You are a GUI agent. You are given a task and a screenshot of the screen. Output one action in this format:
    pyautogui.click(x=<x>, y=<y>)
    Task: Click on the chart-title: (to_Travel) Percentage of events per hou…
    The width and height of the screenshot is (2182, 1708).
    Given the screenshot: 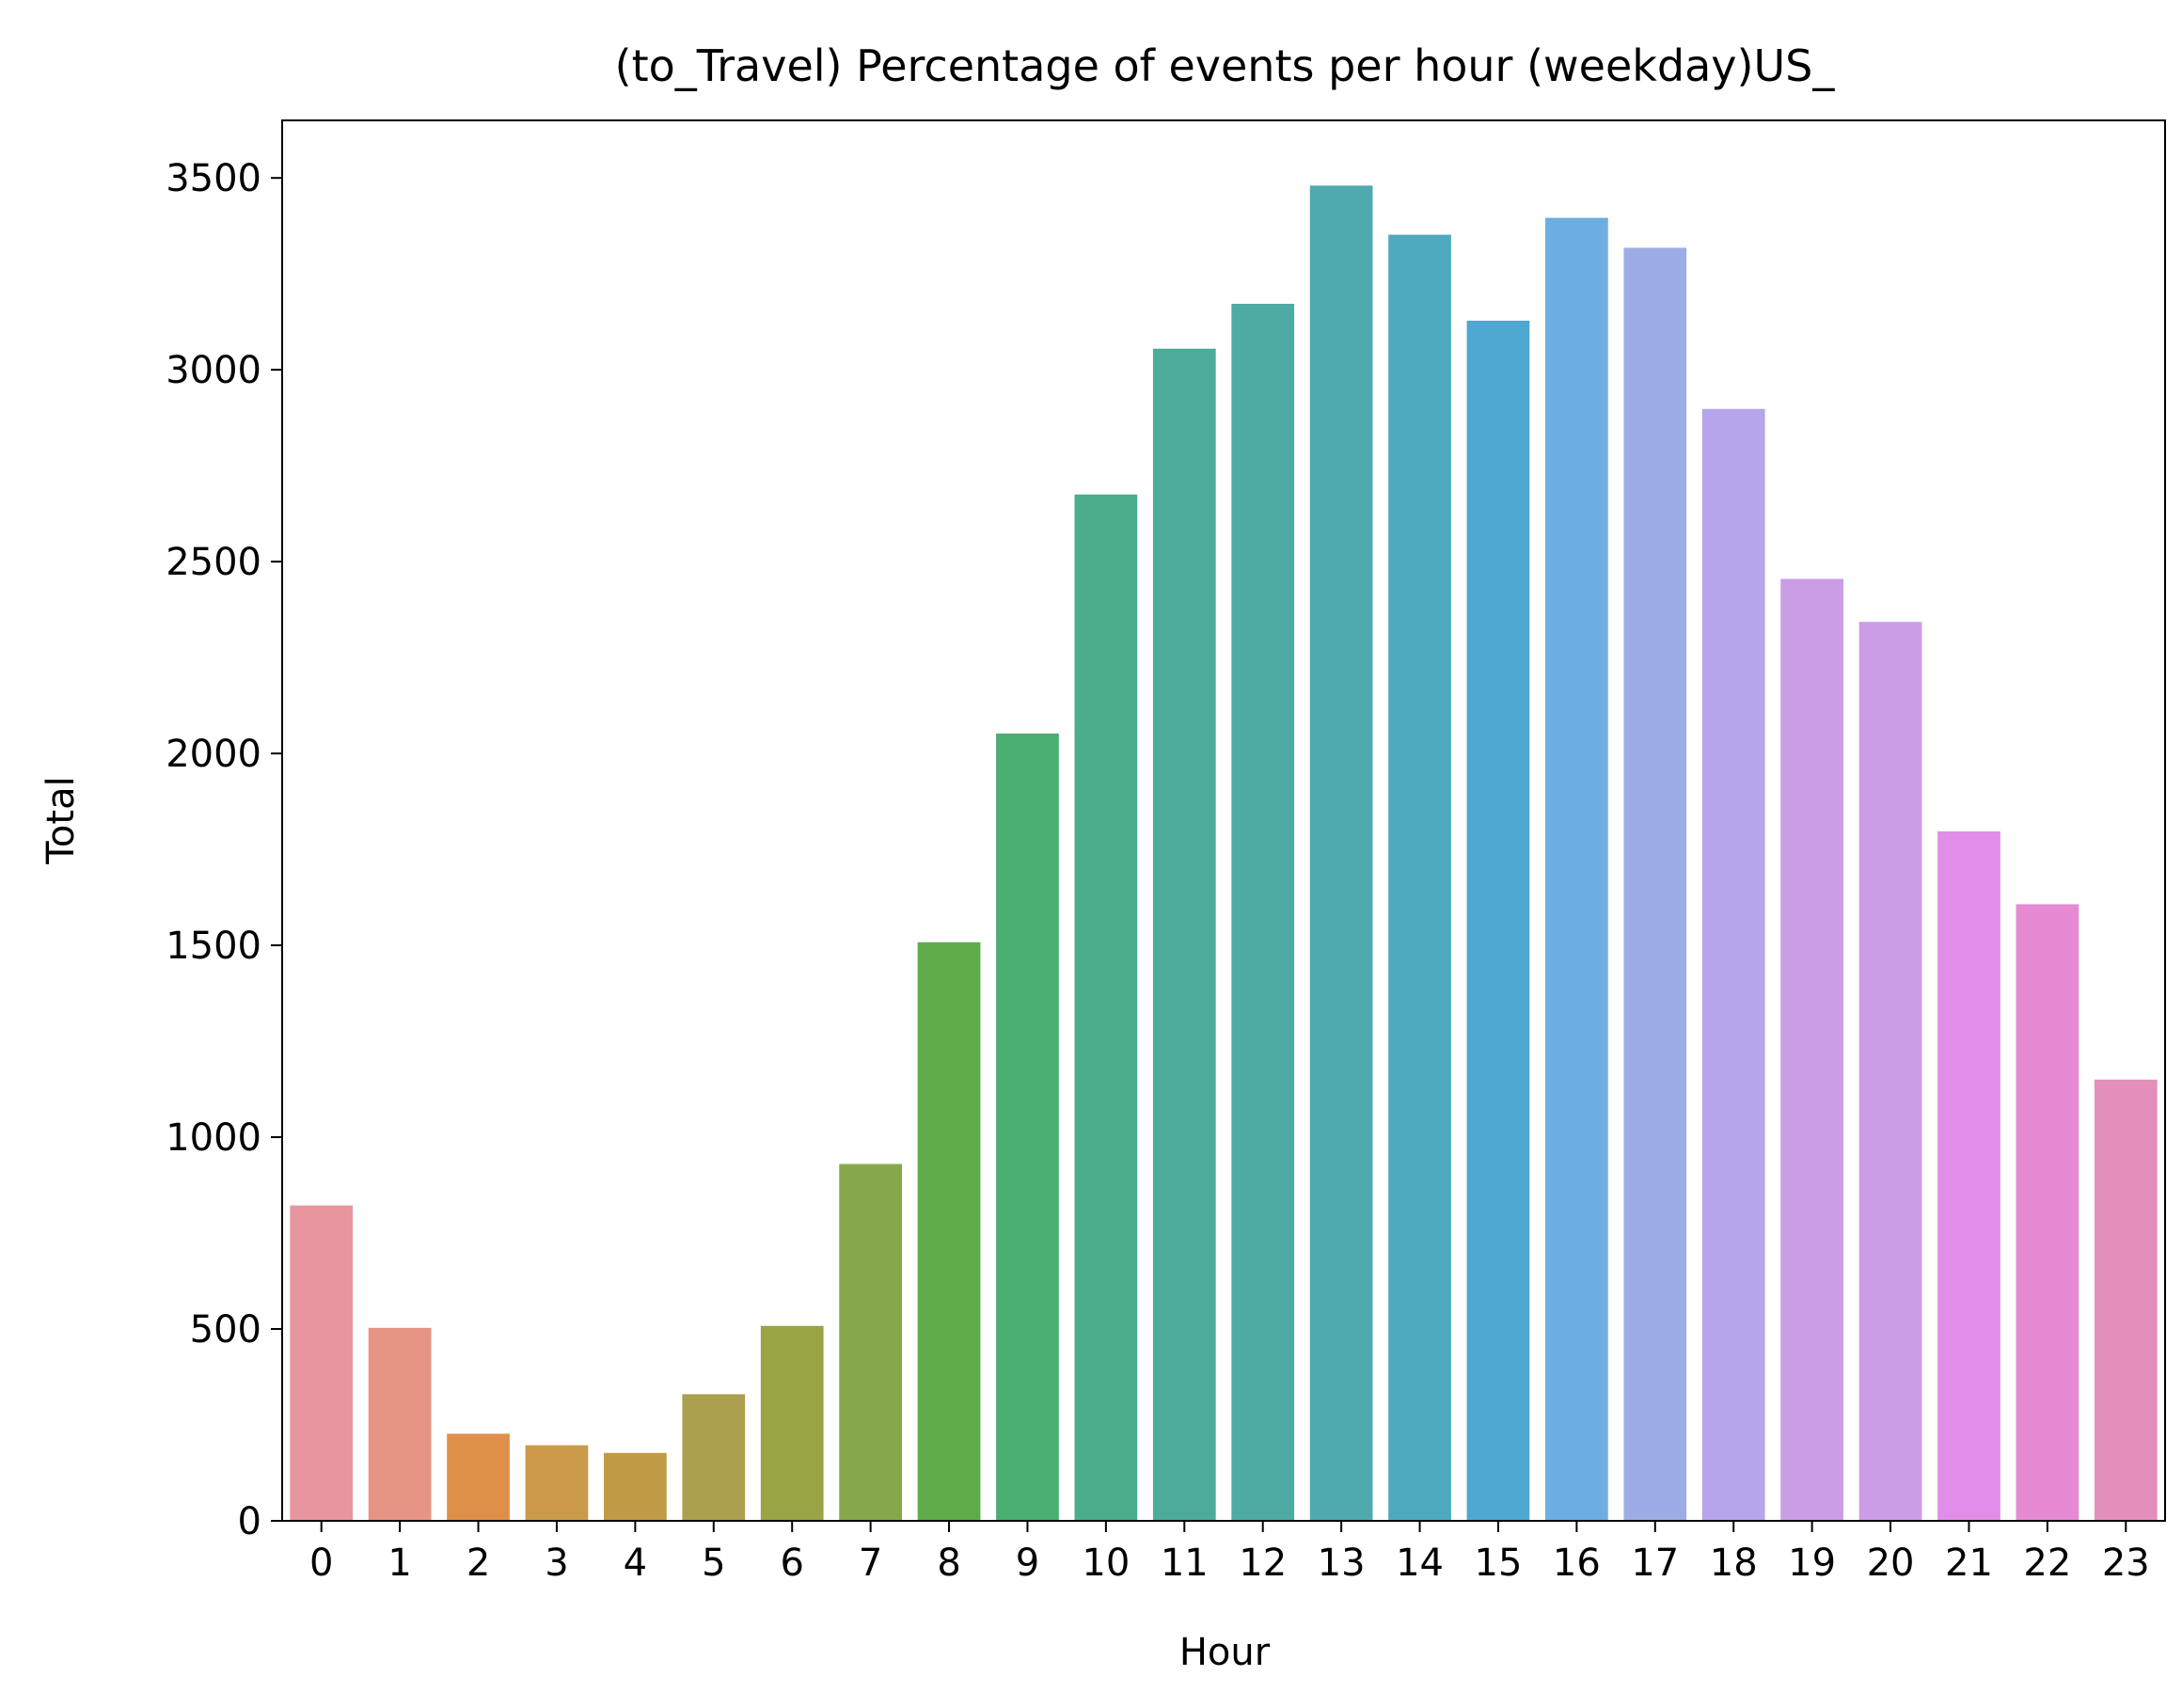 What is the action you would take?
    pyautogui.click(x=1225, y=65)
    